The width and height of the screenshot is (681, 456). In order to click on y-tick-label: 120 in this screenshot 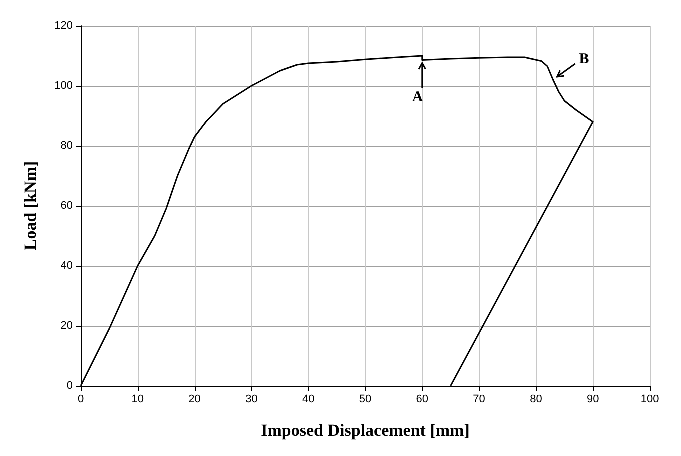, I will do `click(63, 26)`.